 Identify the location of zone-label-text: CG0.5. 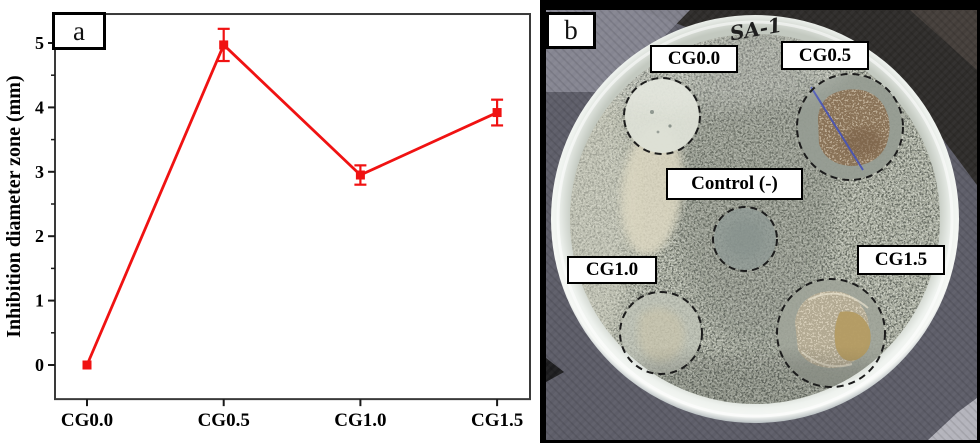
(825, 55).